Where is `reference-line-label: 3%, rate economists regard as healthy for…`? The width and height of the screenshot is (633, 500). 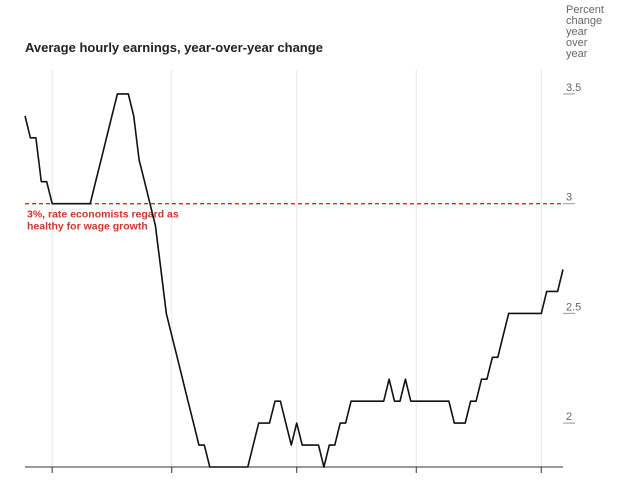
reference-line-label: 3%, rate economists regard as healthy for… is located at coordinates (103, 221).